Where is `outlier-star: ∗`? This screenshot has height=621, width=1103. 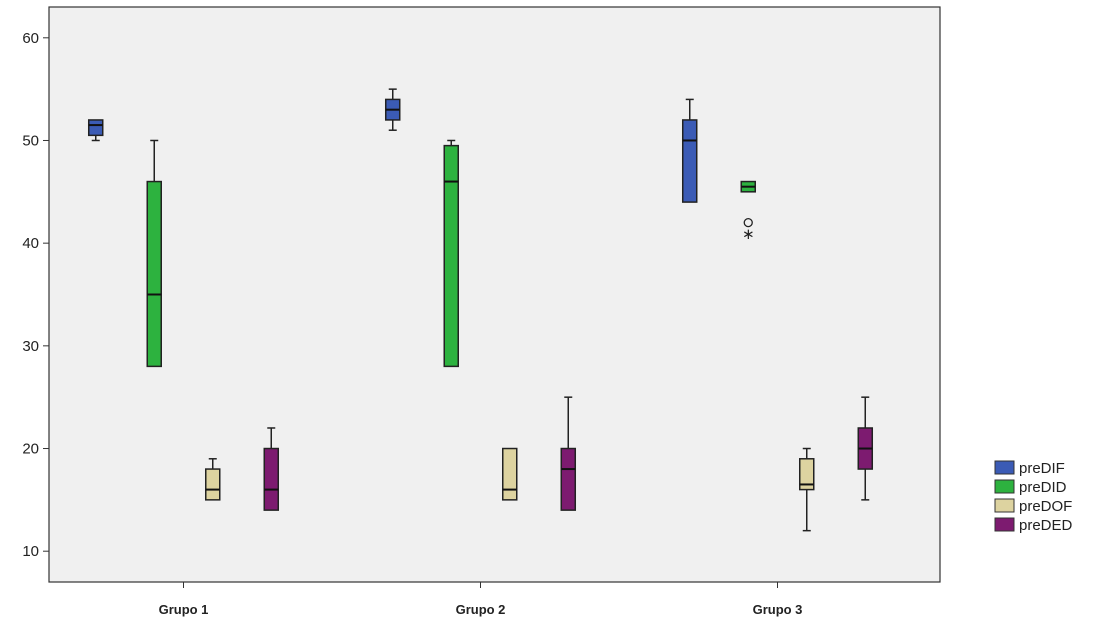
outlier-star: ∗ is located at coordinates (748, 234).